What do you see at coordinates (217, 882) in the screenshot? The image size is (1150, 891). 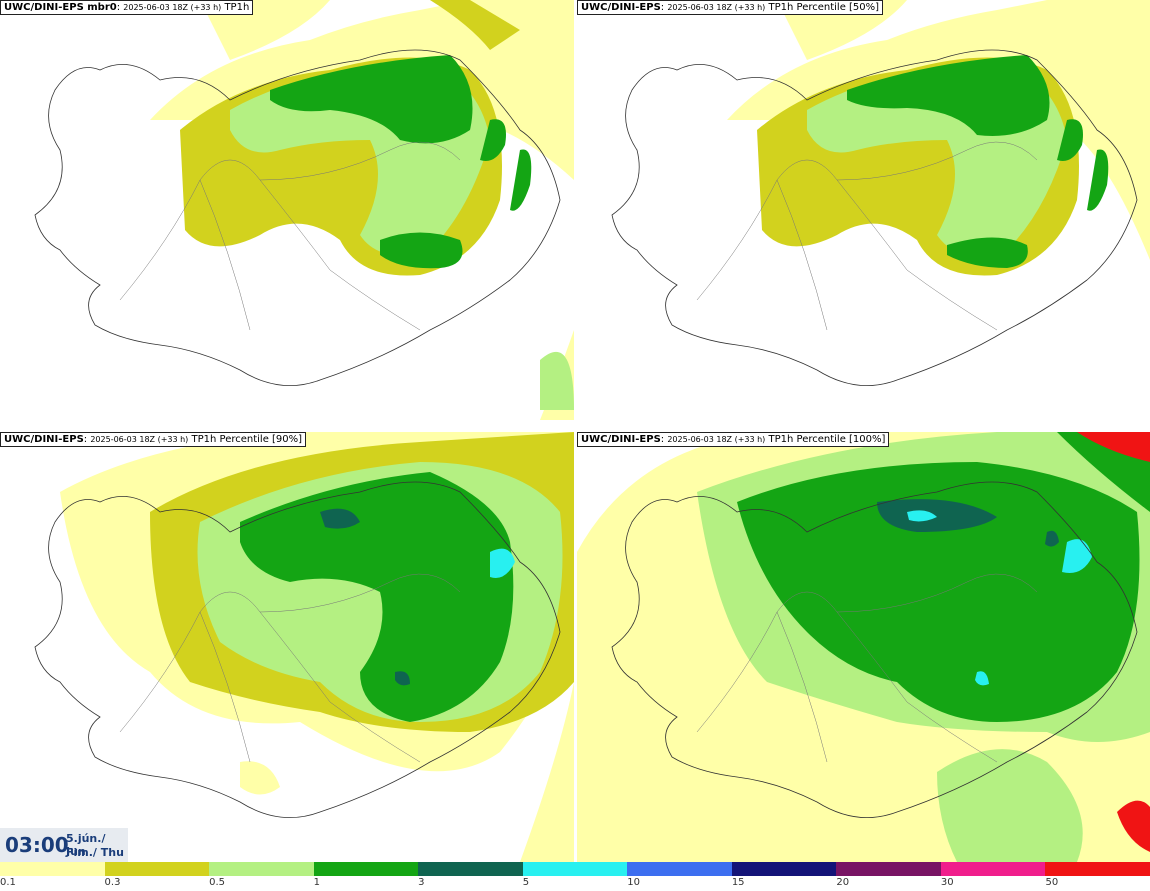 I see `legend-tick-label: 0.5` at bounding box center [217, 882].